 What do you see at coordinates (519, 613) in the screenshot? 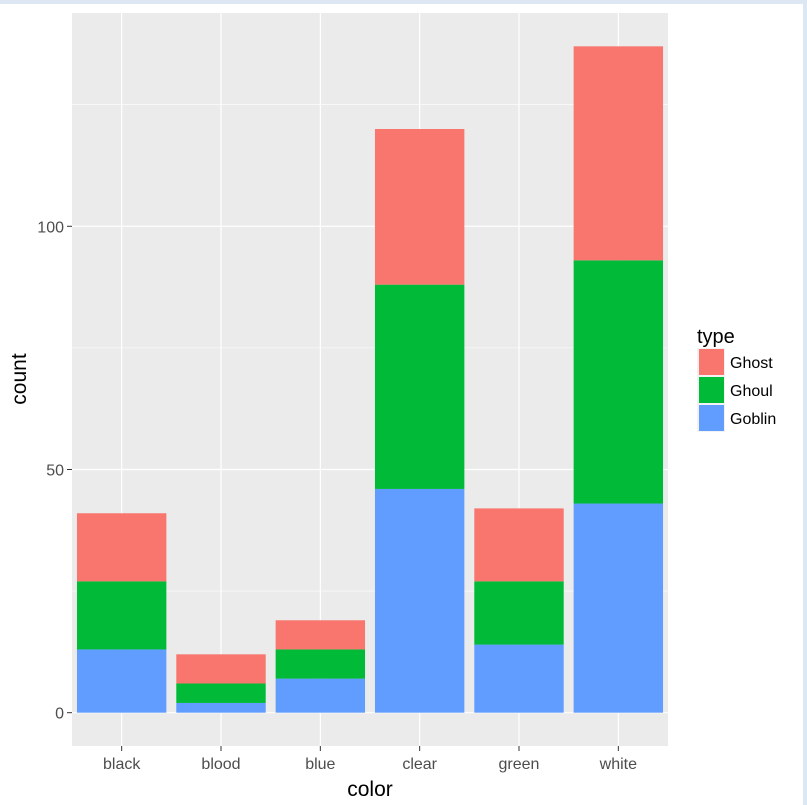
I see `bar-segment-green-ghoul` at bounding box center [519, 613].